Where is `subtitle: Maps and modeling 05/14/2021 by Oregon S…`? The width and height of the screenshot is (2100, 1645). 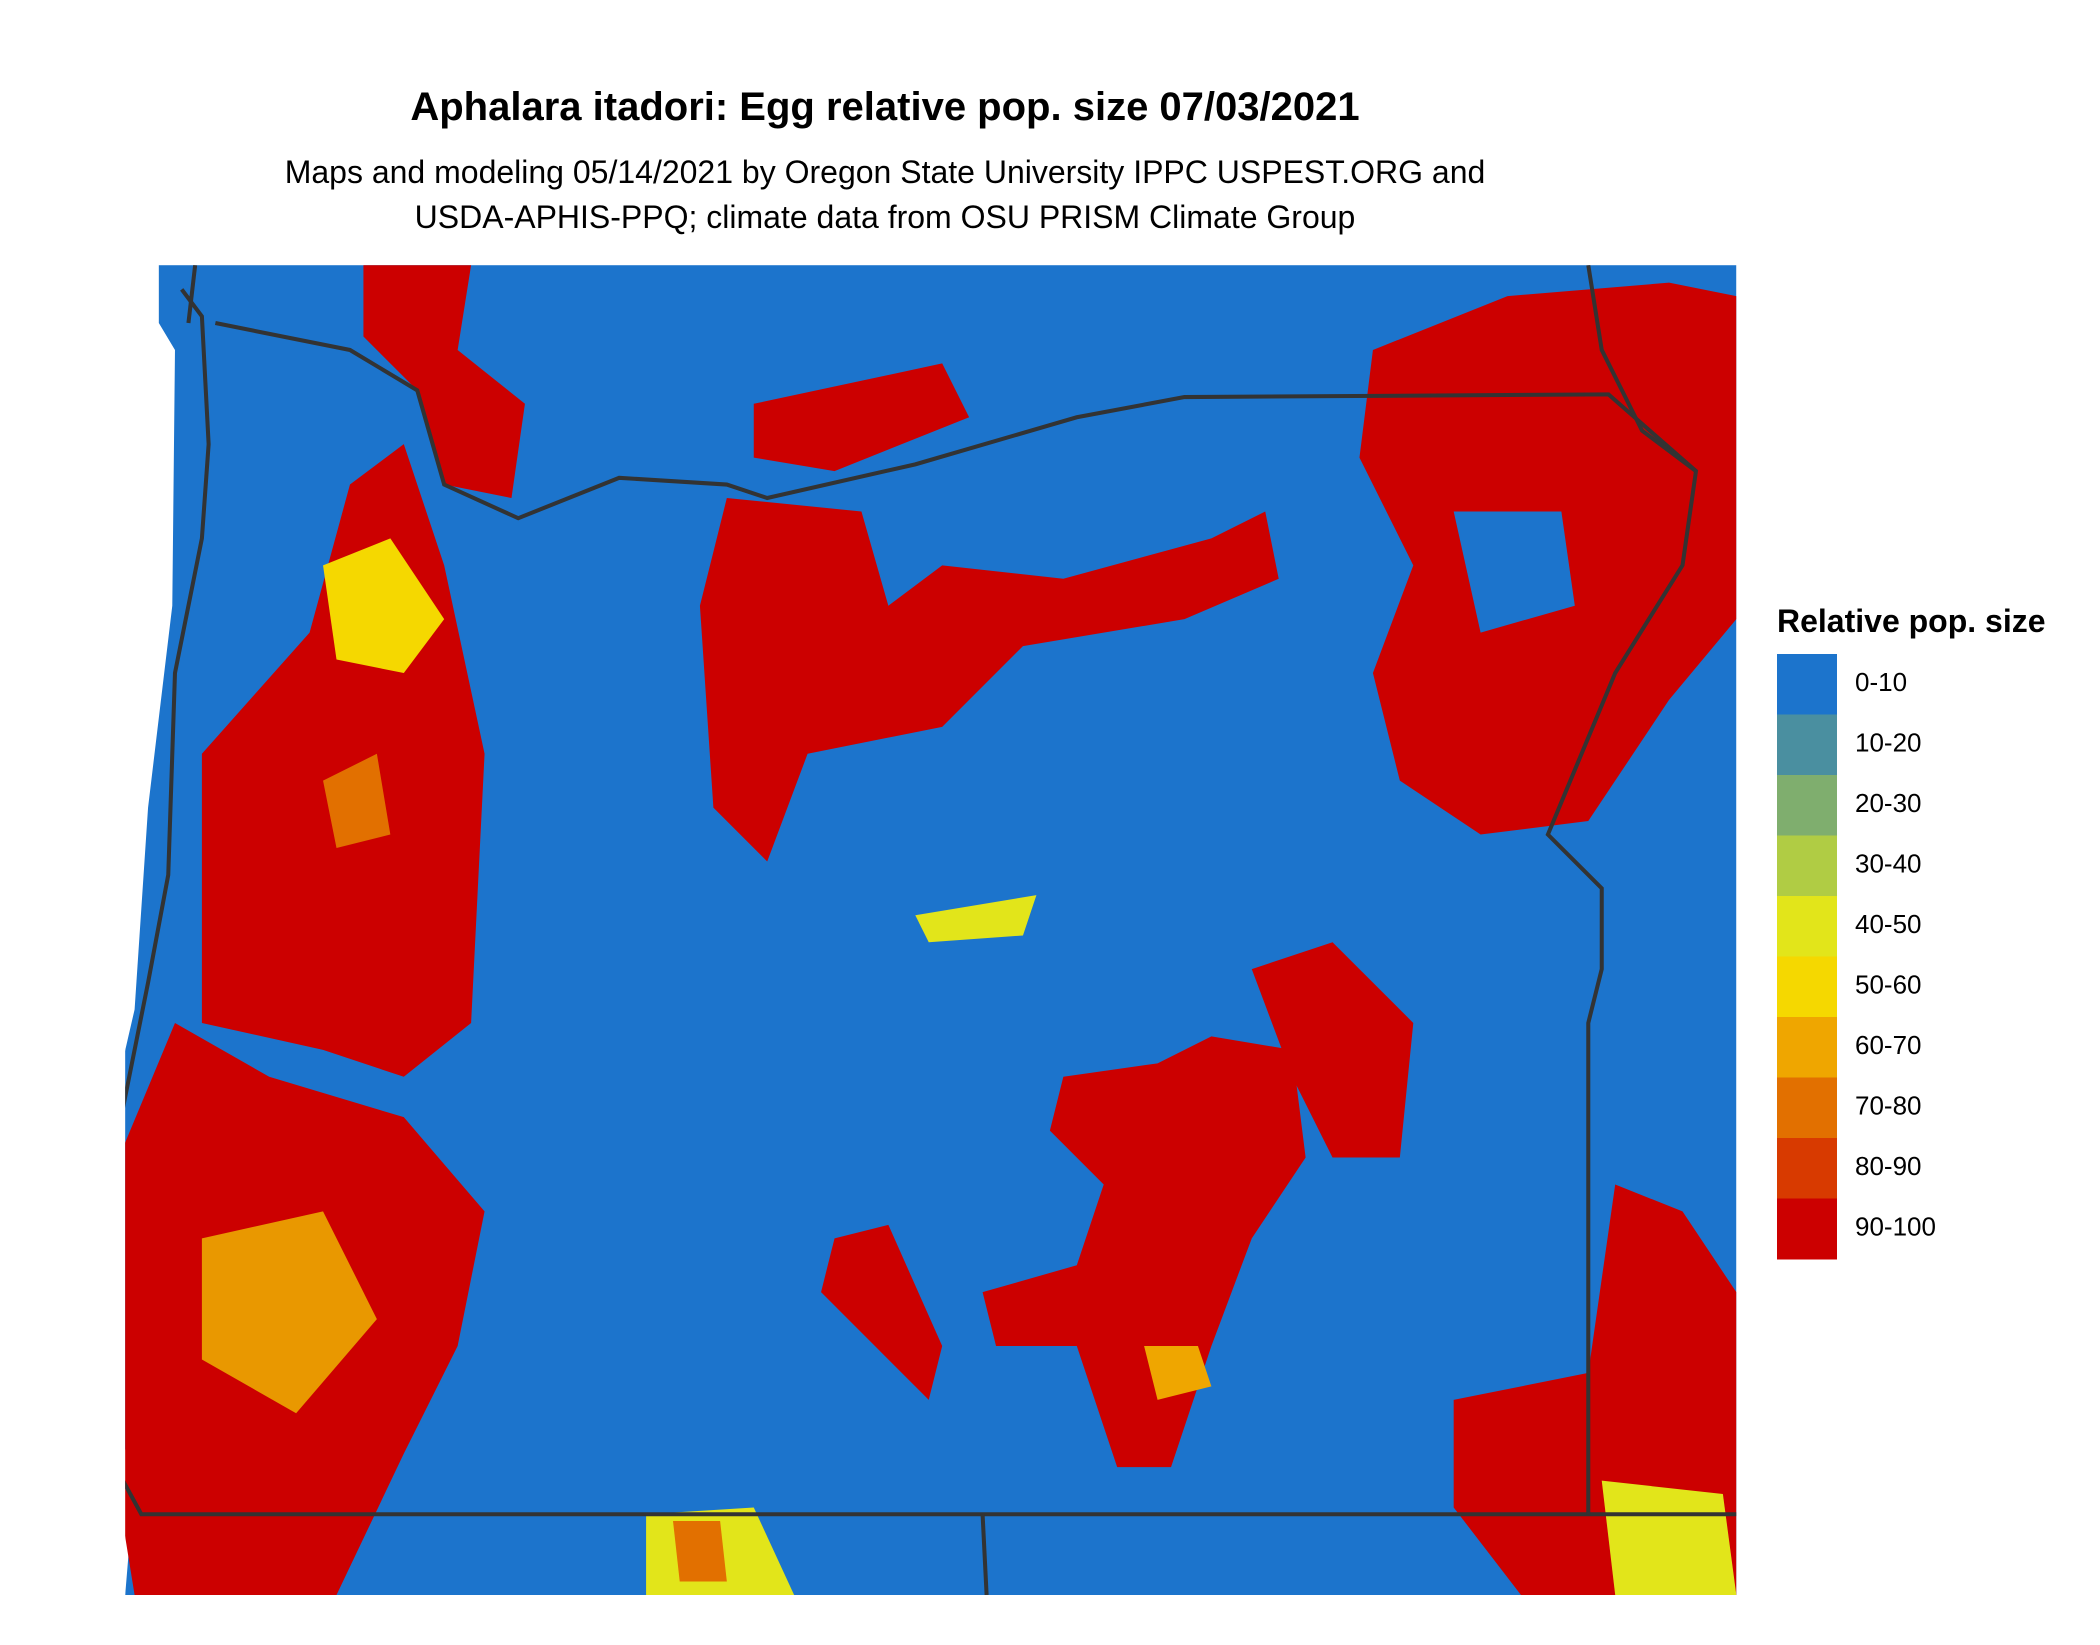 subtitle: Maps and modeling 05/14/2021 by Oregon S… is located at coordinates (885, 172).